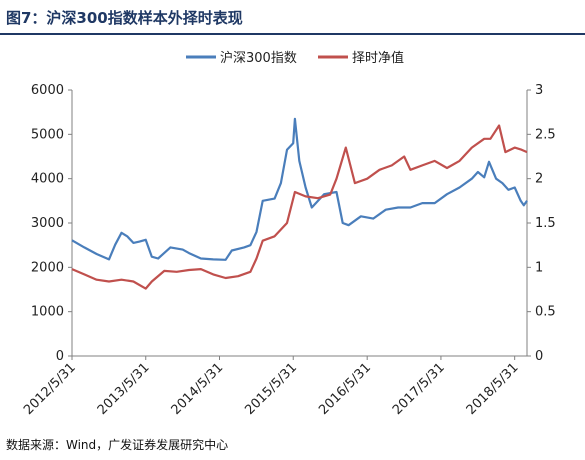 The width and height of the screenshot is (585, 460). What do you see at coordinates (198, 389) in the screenshot?
I see `x-tick-label: 2014/5/31` at bounding box center [198, 389].